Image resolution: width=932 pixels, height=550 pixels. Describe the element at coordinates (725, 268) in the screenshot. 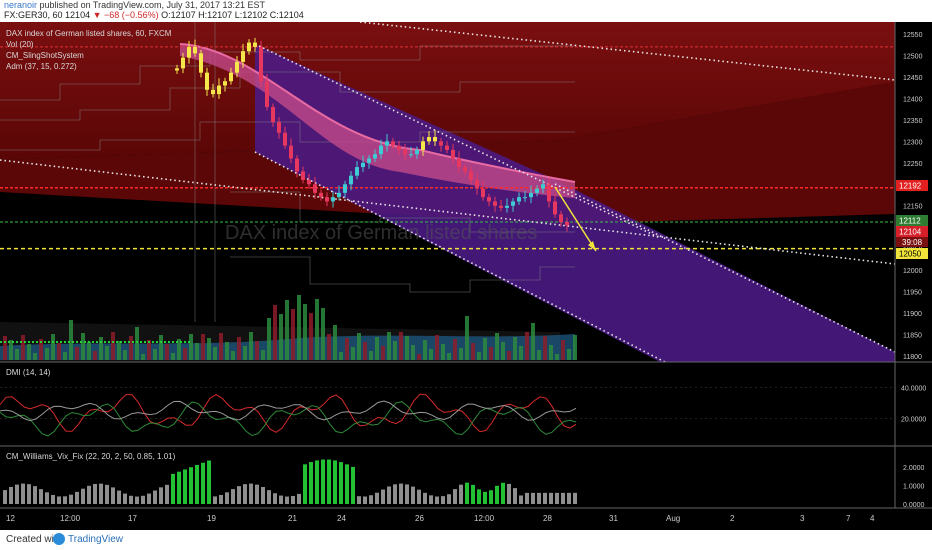

I see `channel-extension` at that location.